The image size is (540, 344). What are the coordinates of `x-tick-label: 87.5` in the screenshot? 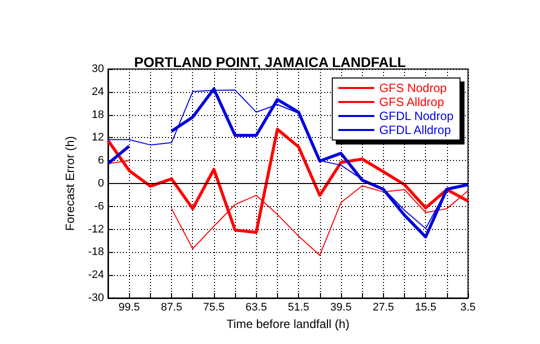 It's located at (171, 308).